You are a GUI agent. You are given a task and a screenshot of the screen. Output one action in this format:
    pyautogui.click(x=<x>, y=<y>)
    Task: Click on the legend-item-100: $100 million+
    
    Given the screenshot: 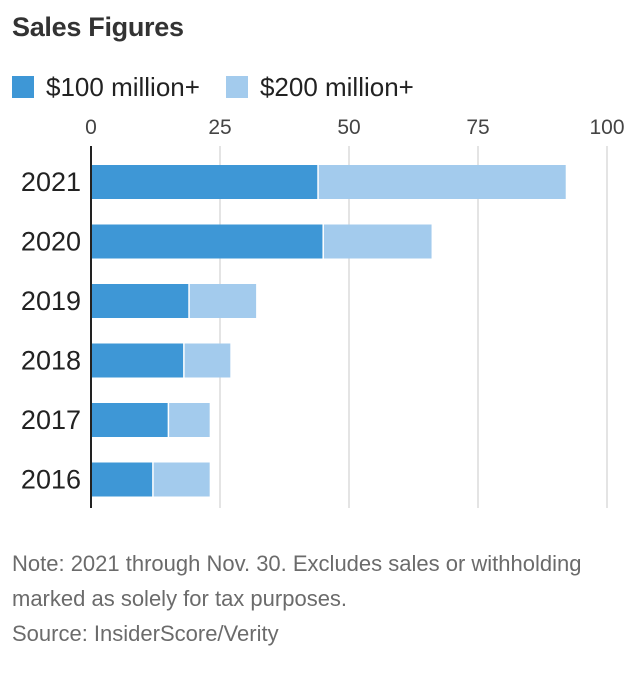 What is the action you would take?
    pyautogui.click(x=106, y=87)
    